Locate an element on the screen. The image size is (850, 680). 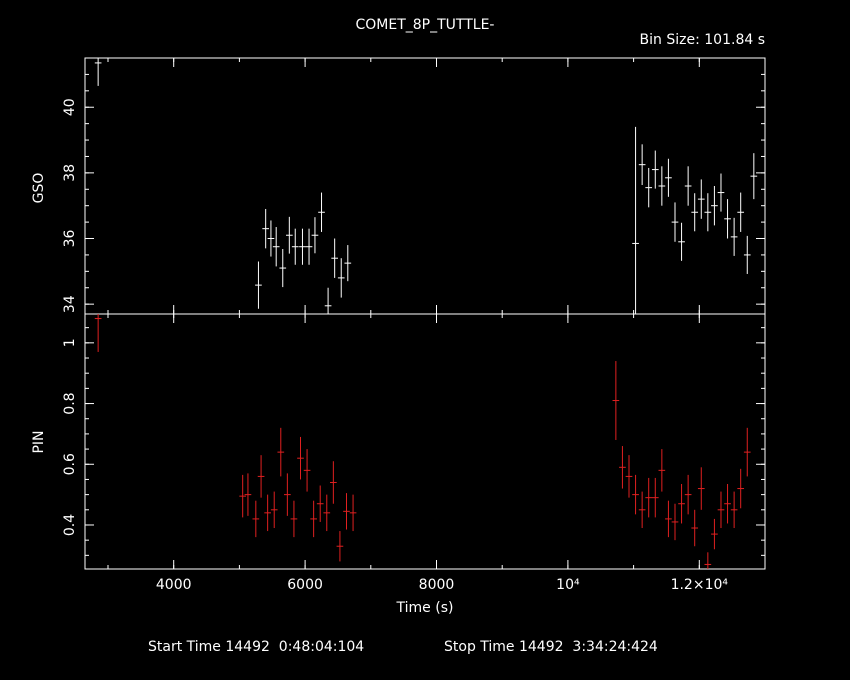
pin-y-tick-label: 0.6 is located at coordinates (70, 464).